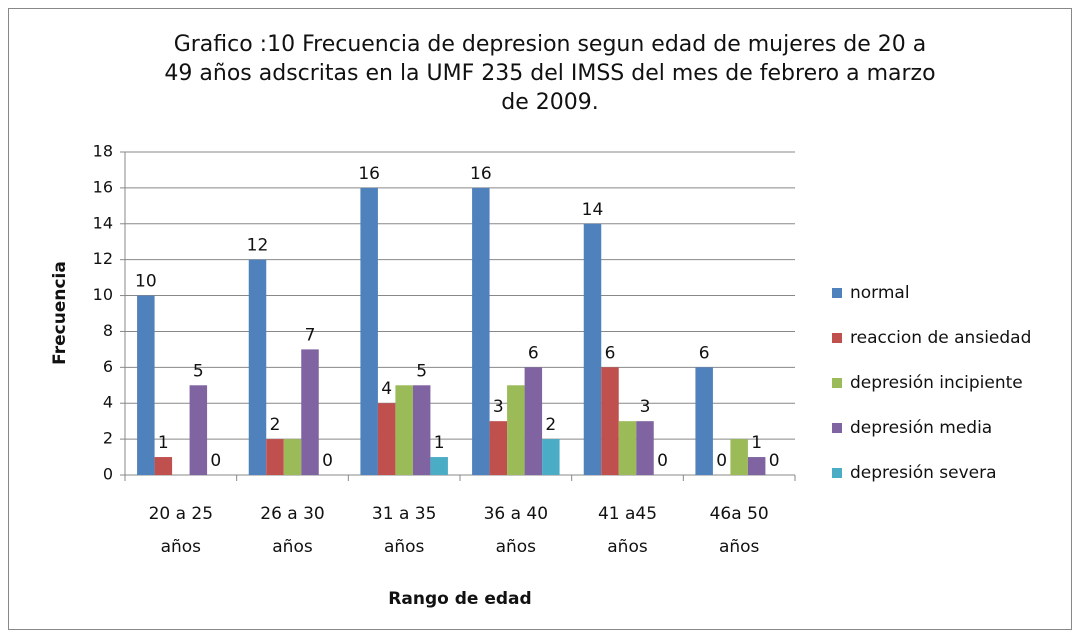  Describe the element at coordinates (516, 530) in the screenshot. I see `x-tick-label: 36 a 40 años` at that location.